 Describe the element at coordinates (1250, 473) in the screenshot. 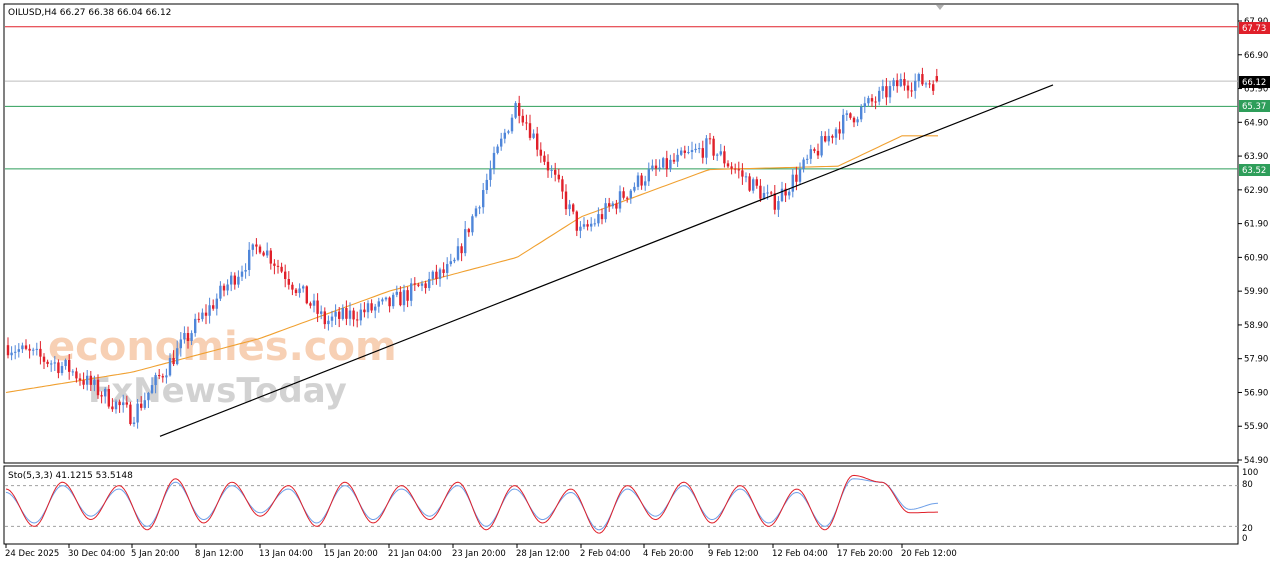

I see `stoch-tick-100: 100` at that location.